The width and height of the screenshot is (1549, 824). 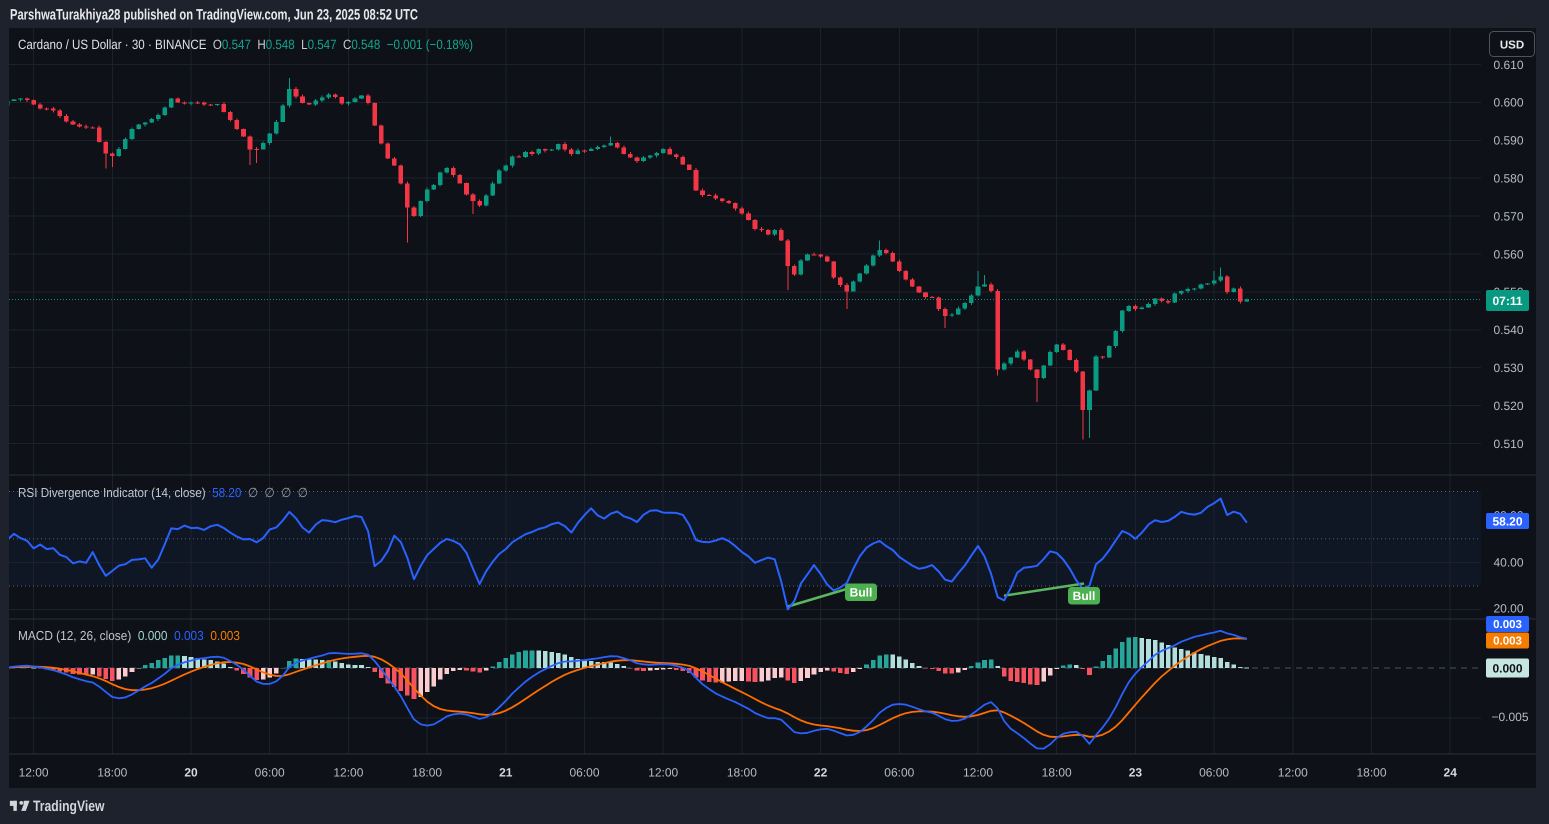 I want to click on svg-text:MACD (12, 26, close) 0.000 0: MACD (12, 26, close) 0.000 0.003 0.003, so click(x=129, y=635).